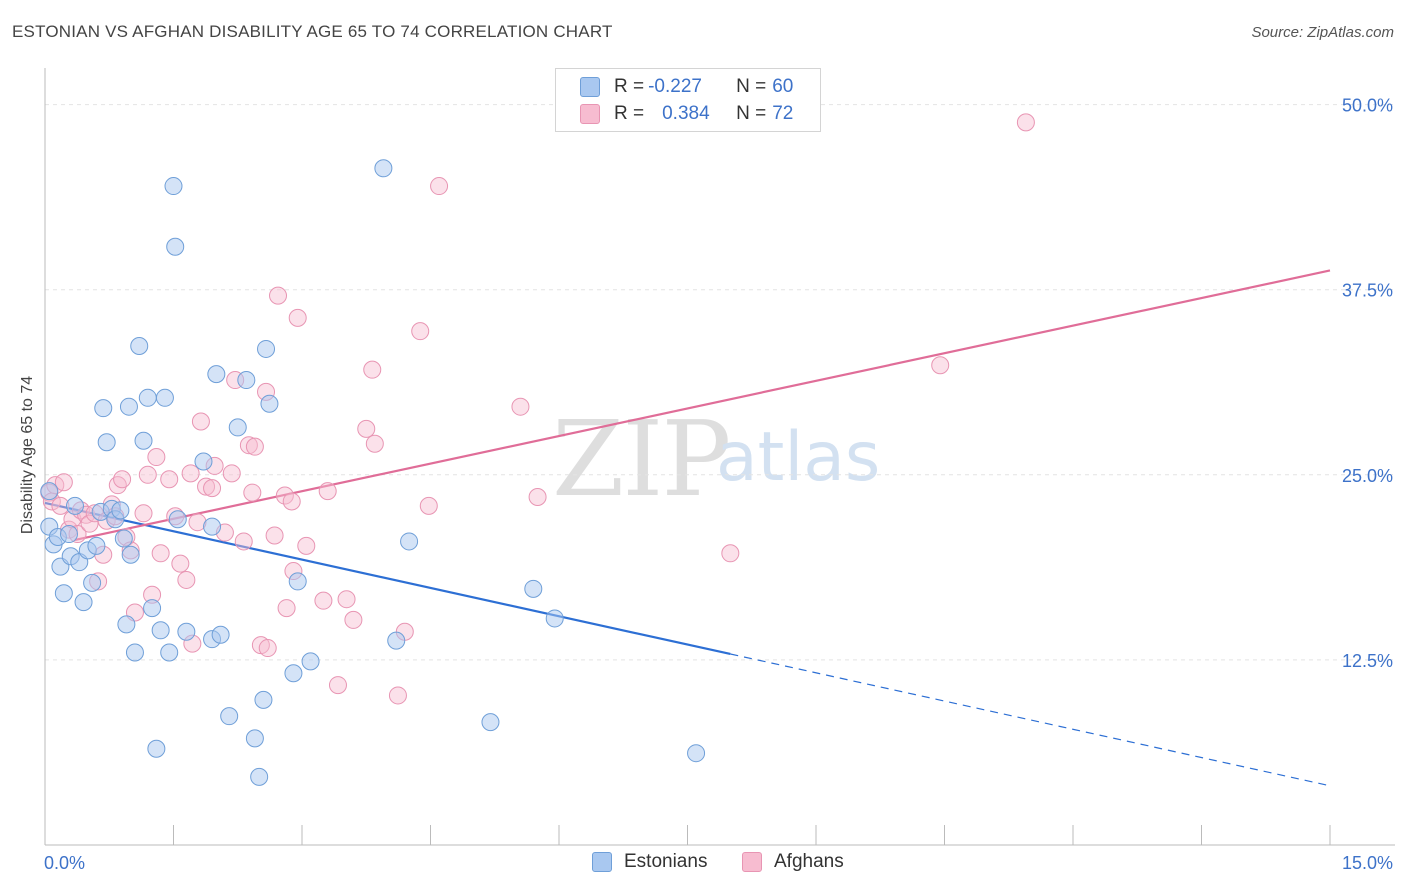 The height and width of the screenshot is (892, 1406). I want to click on legend-item-estonians: Estonians, so click(649, 862).